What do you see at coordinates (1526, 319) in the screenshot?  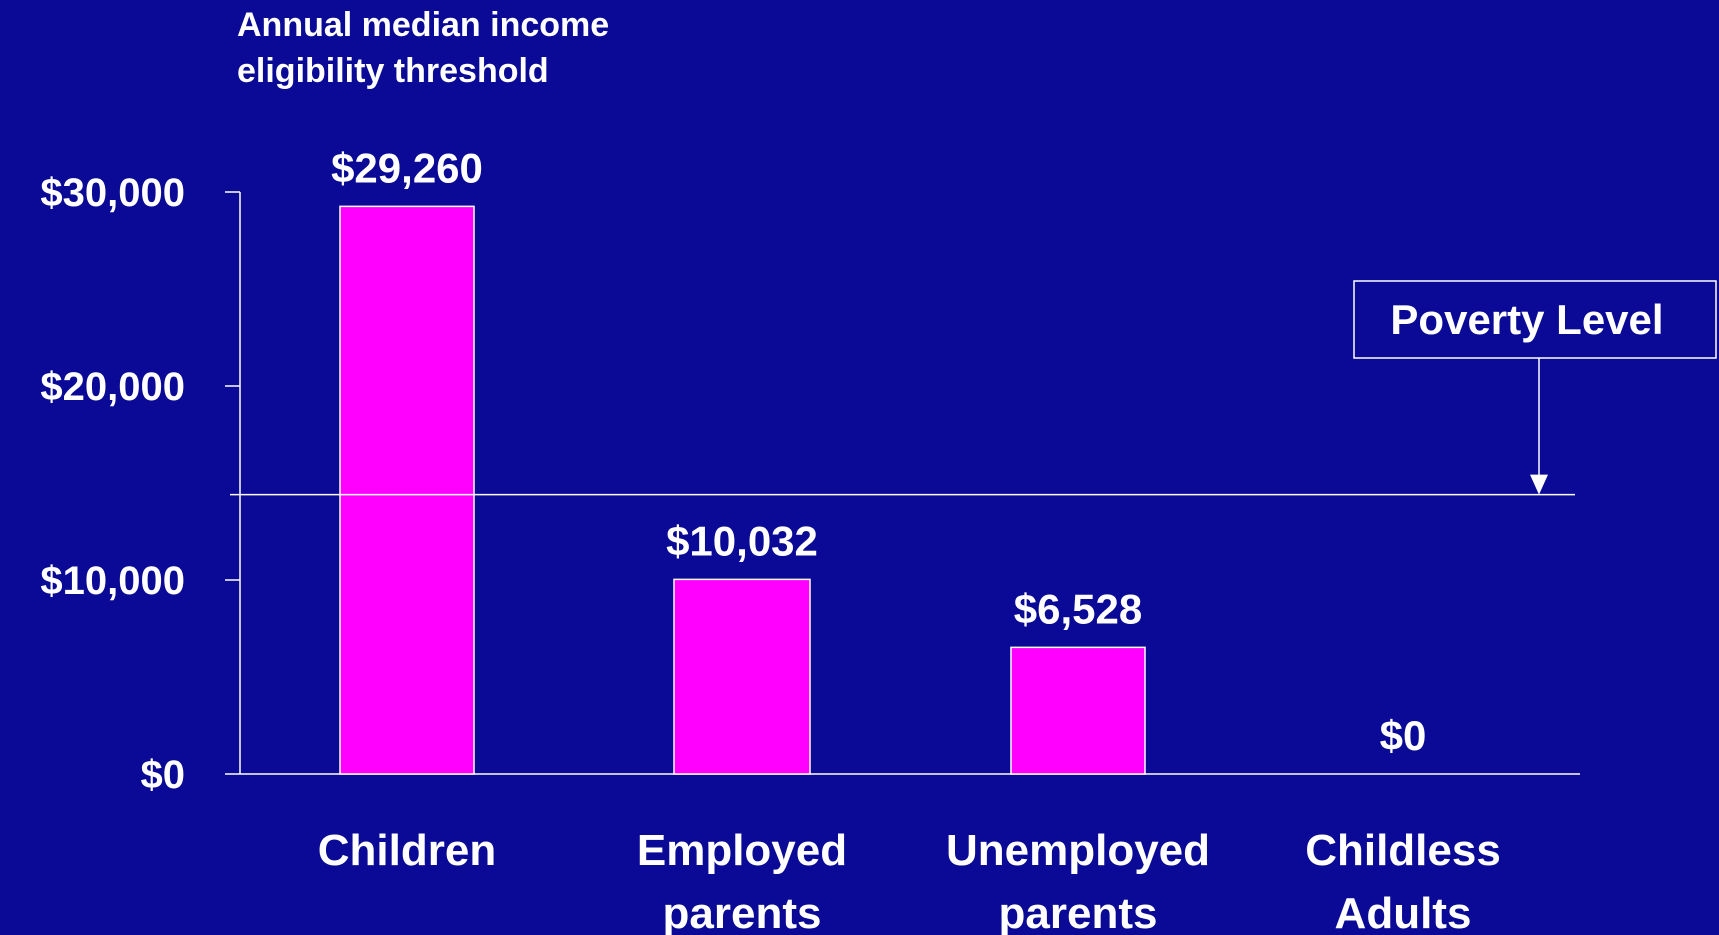 I see `poverty-level-label: Poverty Level` at bounding box center [1526, 319].